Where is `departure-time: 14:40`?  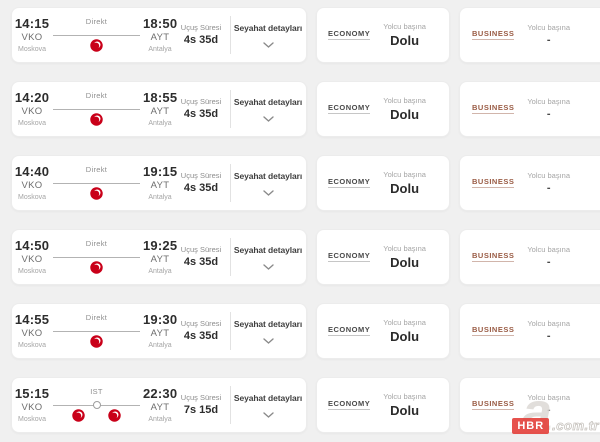 departure-time: 14:40 is located at coordinates (32, 172).